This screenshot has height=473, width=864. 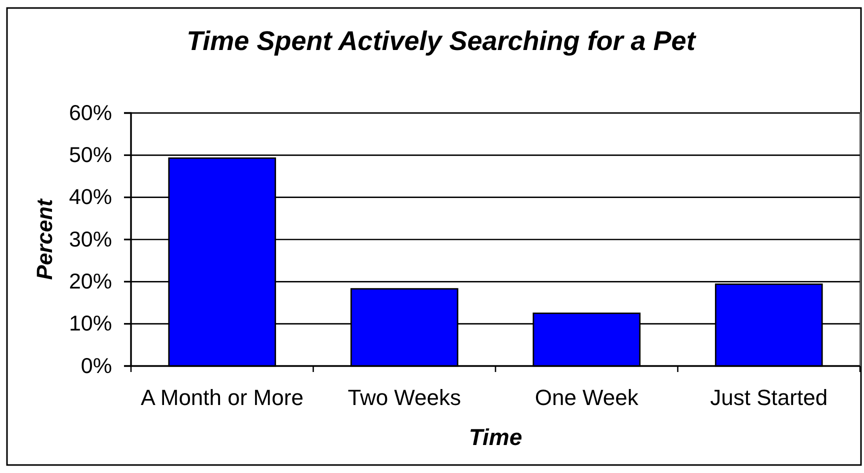 What do you see at coordinates (90, 197) in the screenshot?
I see `y-tick-label: 40%` at bounding box center [90, 197].